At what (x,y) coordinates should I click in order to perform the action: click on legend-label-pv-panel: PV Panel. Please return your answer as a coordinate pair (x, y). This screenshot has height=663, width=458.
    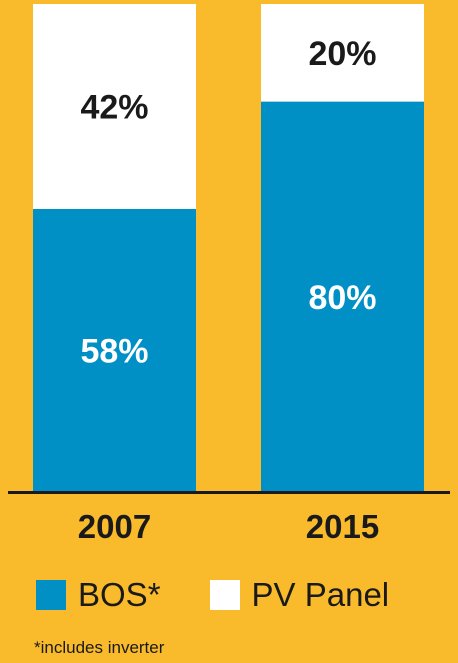
    Looking at the image, I should click on (320, 594).